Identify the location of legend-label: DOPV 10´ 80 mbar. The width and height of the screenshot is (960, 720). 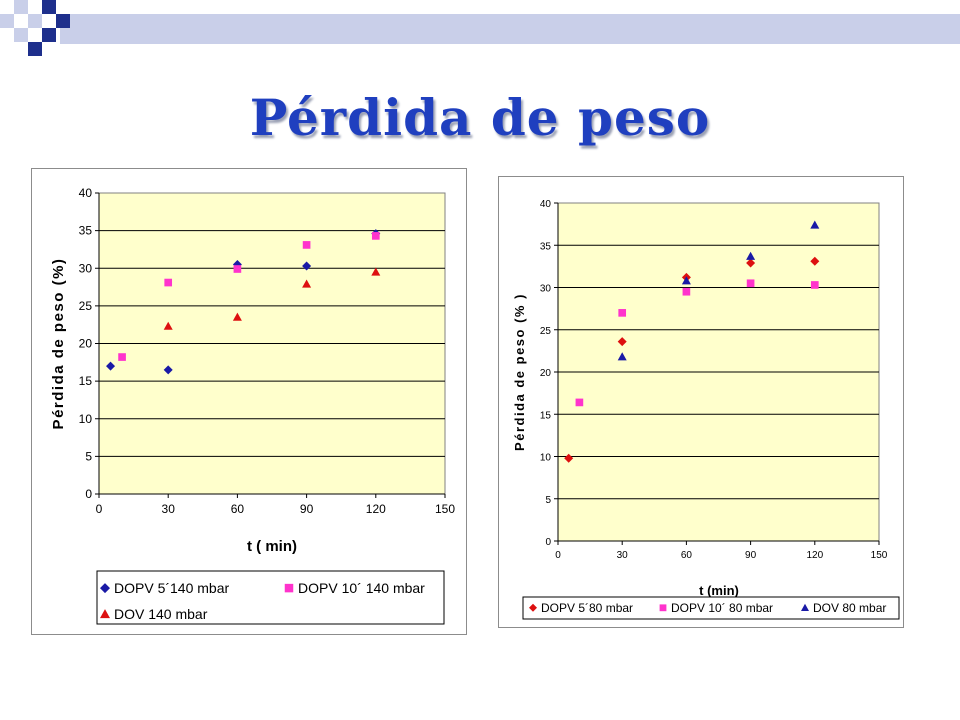
(722, 608).